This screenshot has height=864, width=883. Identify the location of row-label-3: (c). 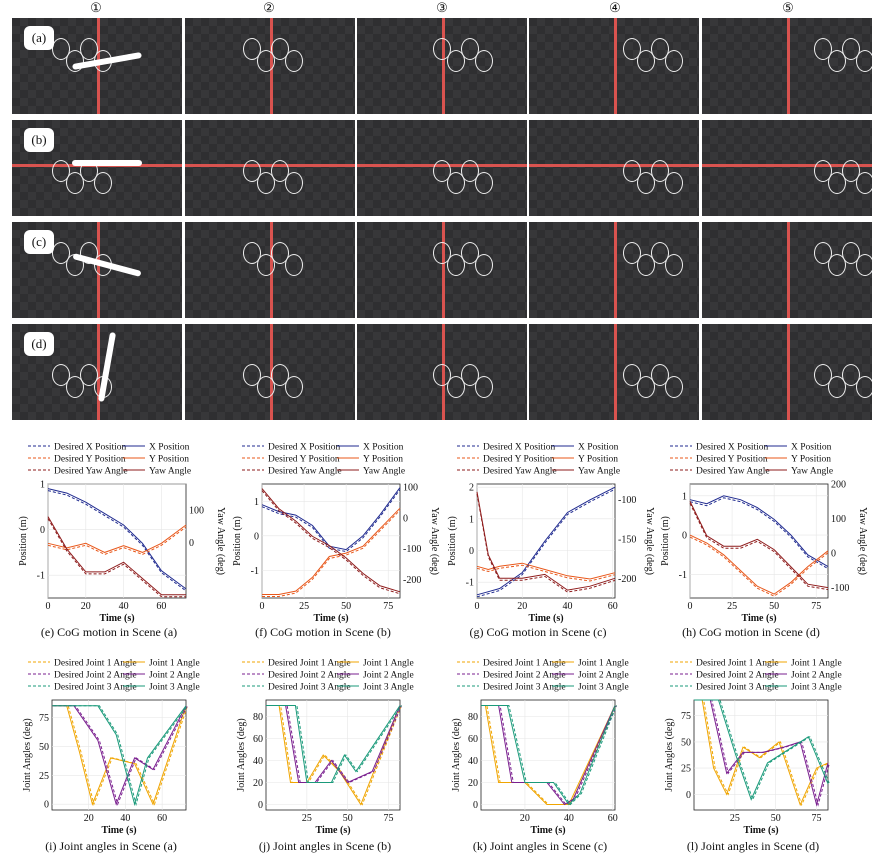
(39, 242).